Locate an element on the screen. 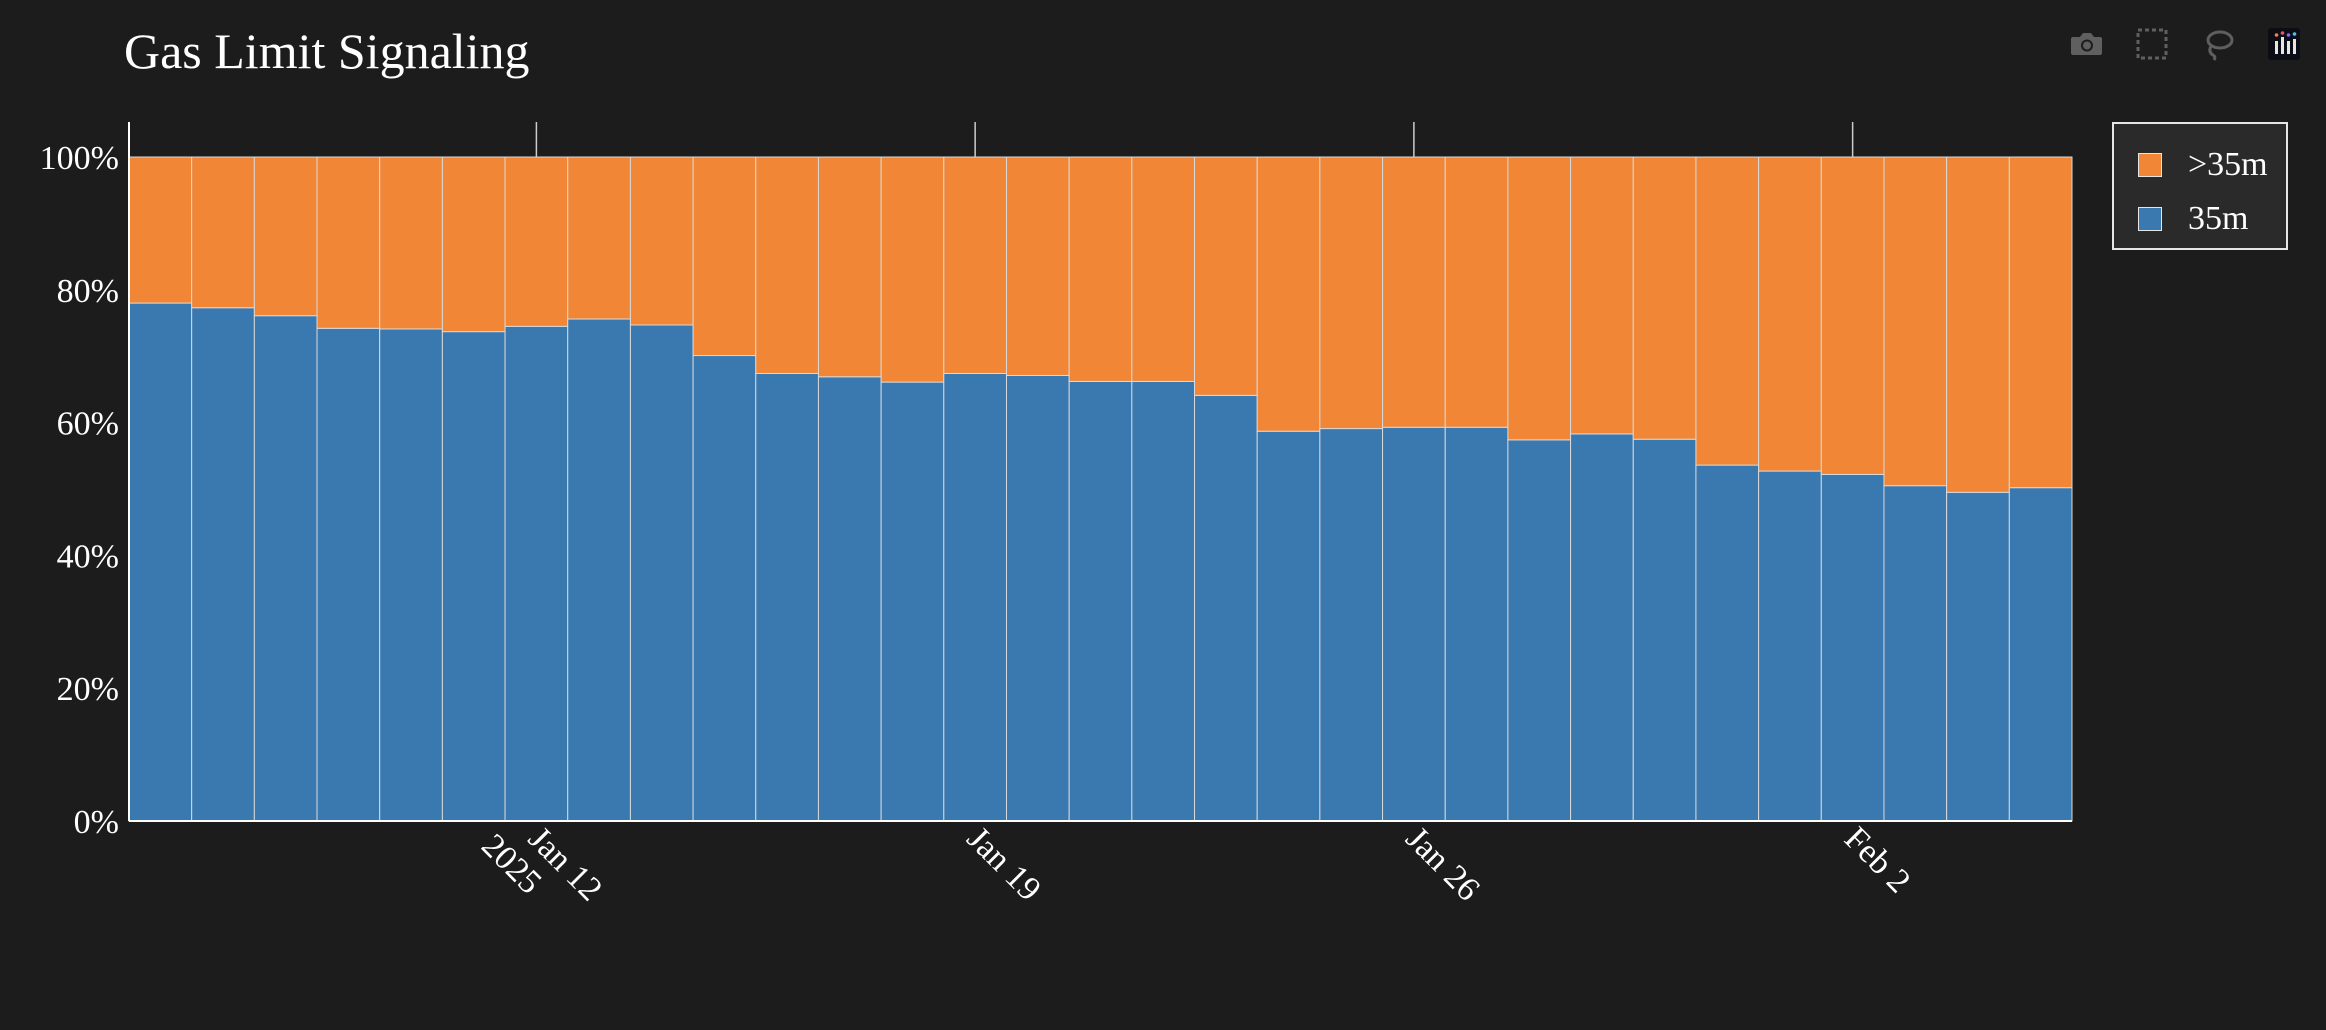 Image resolution: width=2326 pixels, height=1030 pixels. y-tick-label: 100% is located at coordinates (79, 158).